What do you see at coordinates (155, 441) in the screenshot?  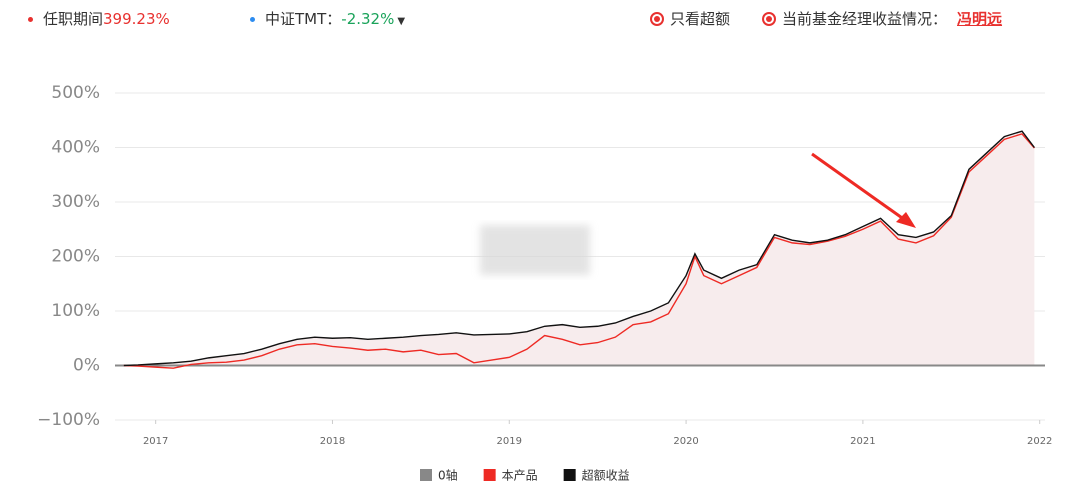 I see `x-tick-label: 2017` at bounding box center [155, 441].